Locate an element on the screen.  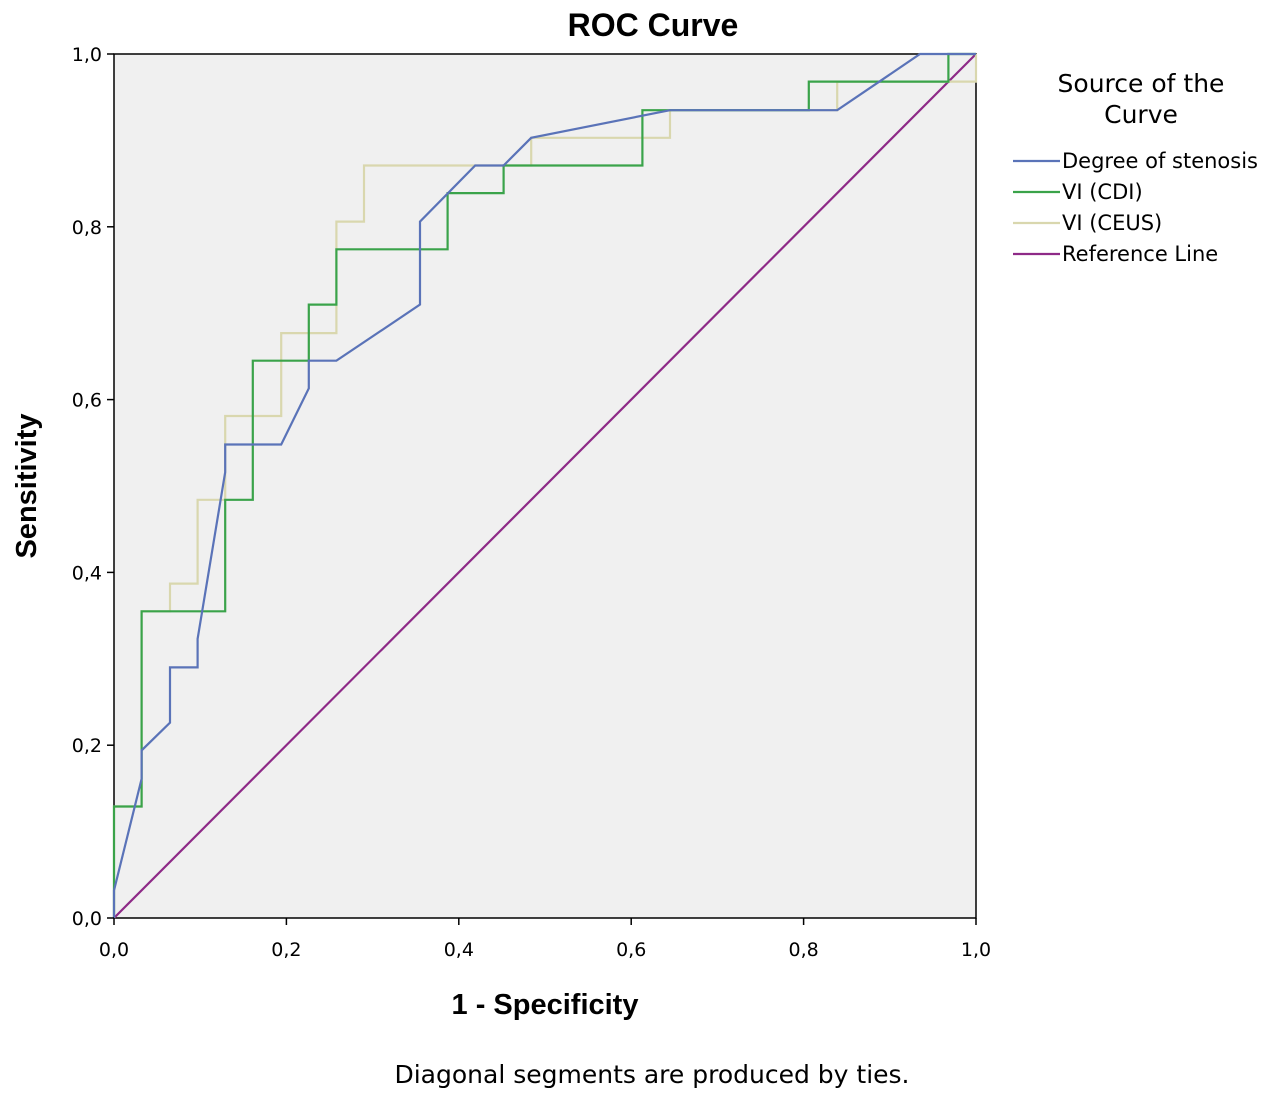
footnote: Diagonal segments are produced by ties. is located at coordinates (651, 1074).